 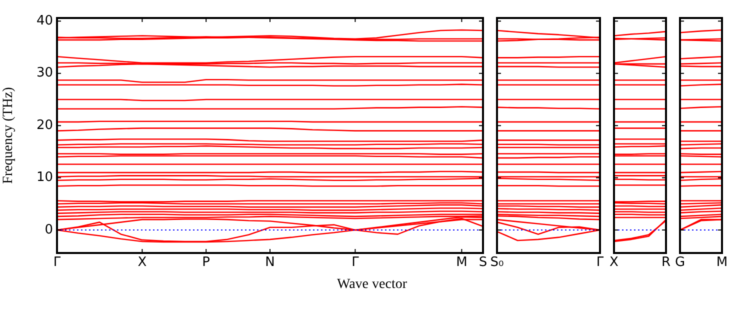 I want to click on x-tick-label: P, so click(x=206, y=262).